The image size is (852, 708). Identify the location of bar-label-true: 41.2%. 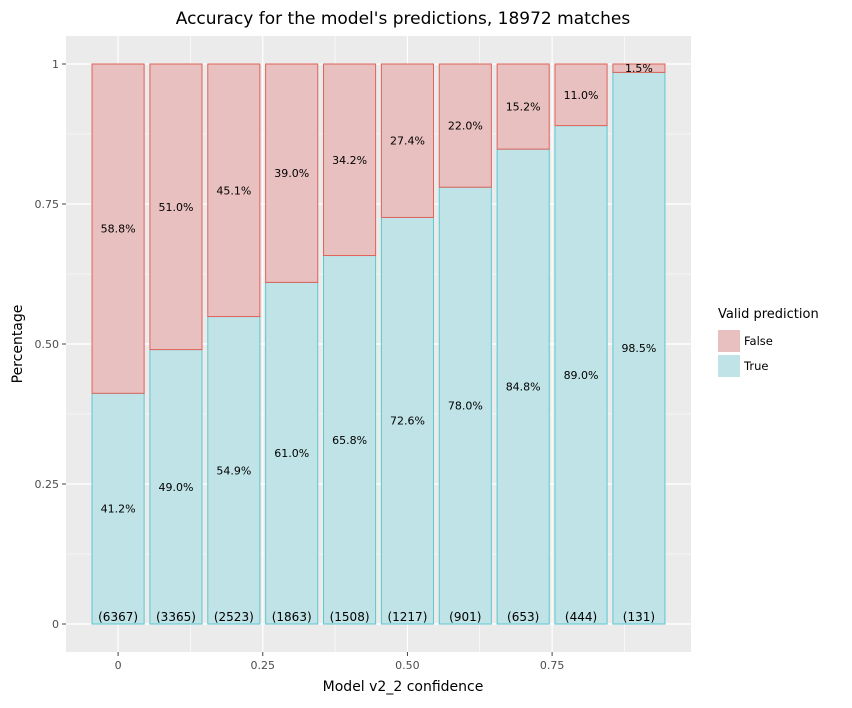
(118, 509).